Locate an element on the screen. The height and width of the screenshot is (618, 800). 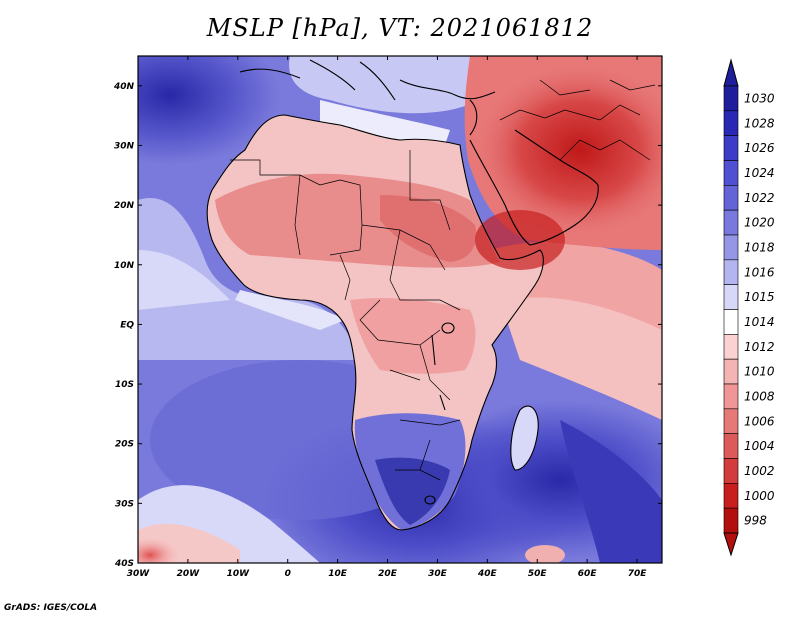
colorbar-label-1026: 1026 is located at coordinates (759, 148).